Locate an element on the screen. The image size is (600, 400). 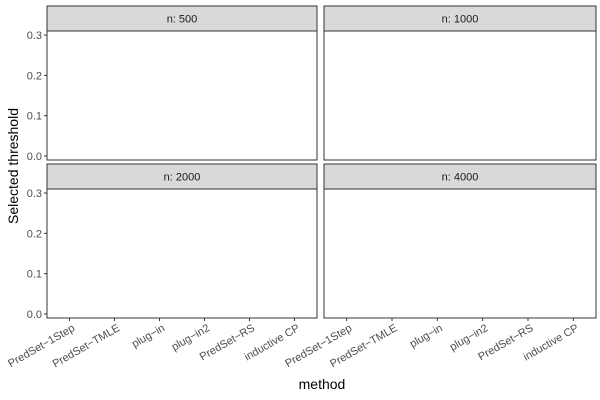
facet-title: n: 4000 is located at coordinates (460, 178).